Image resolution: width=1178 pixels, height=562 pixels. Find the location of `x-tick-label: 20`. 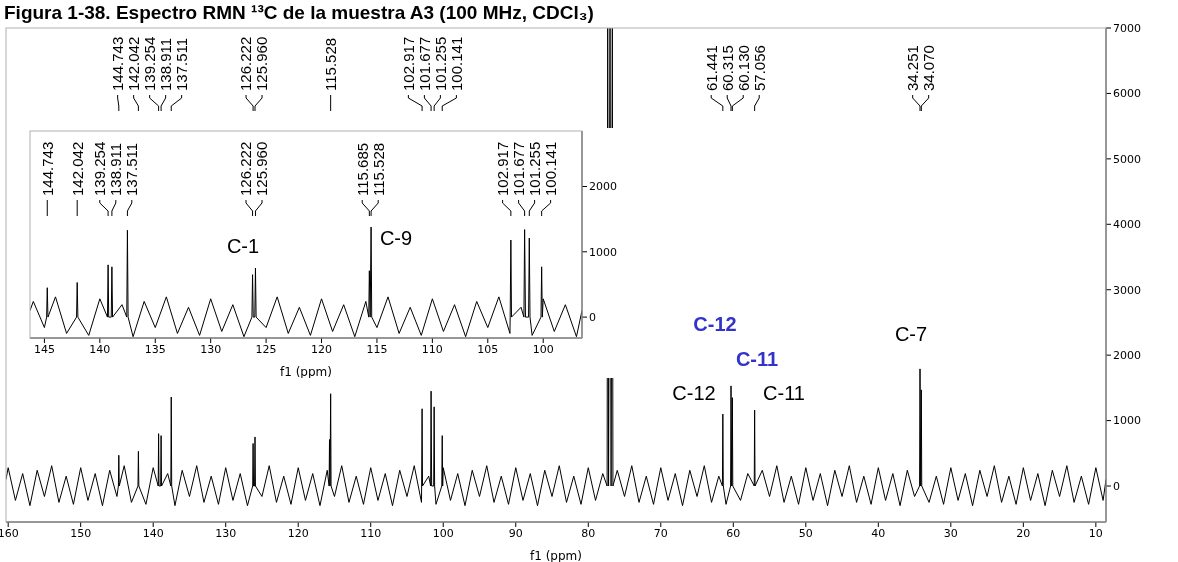

x-tick-label: 20 is located at coordinates (1023, 533).